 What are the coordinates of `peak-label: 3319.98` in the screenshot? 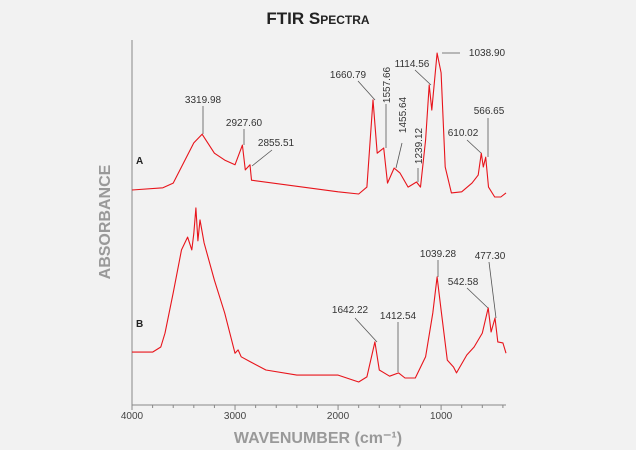 It's located at (203, 100).